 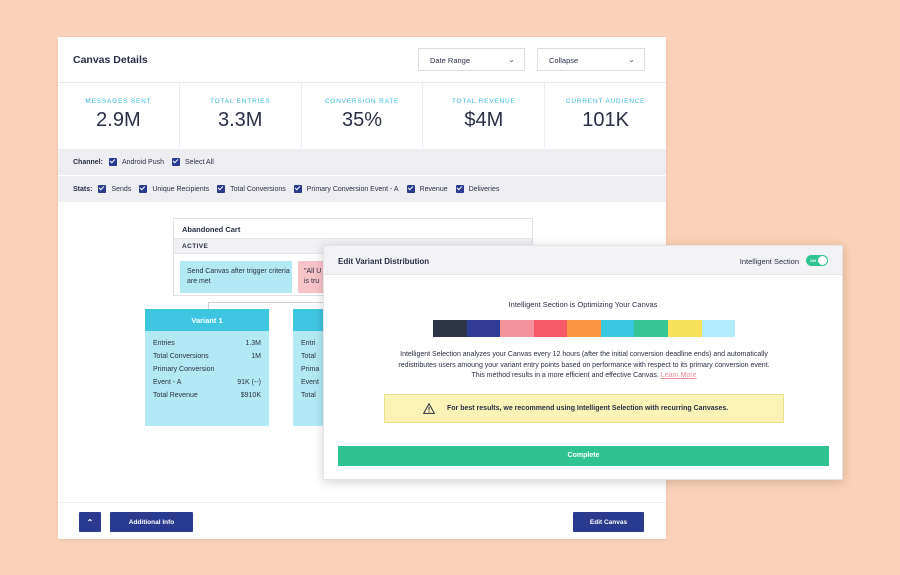 I want to click on variant-stat-row: Entri, so click(x=313, y=343).